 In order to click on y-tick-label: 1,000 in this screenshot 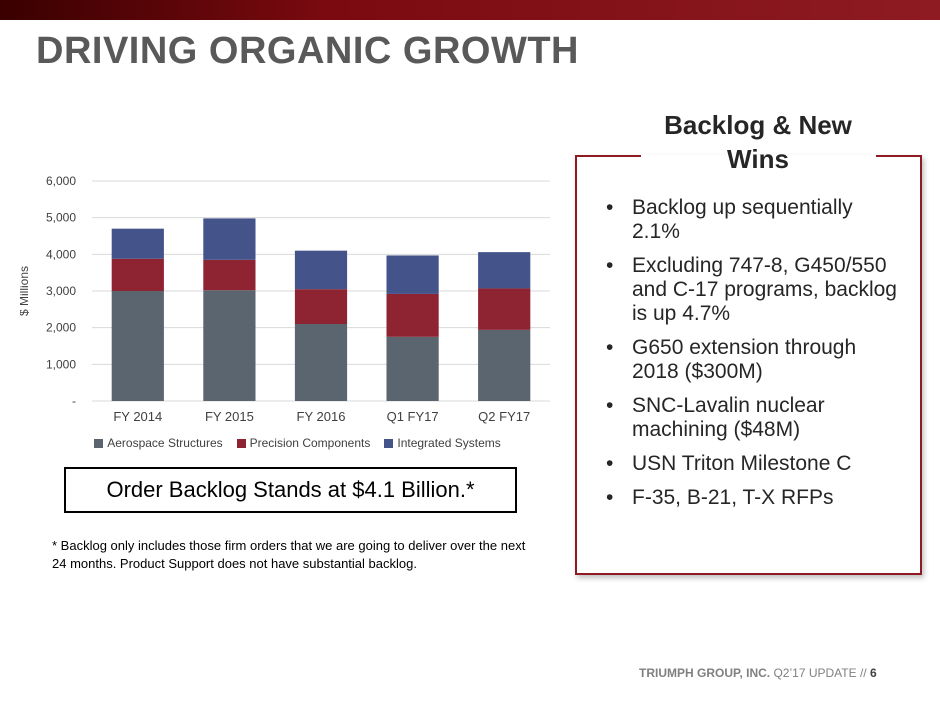, I will do `click(61, 364)`.